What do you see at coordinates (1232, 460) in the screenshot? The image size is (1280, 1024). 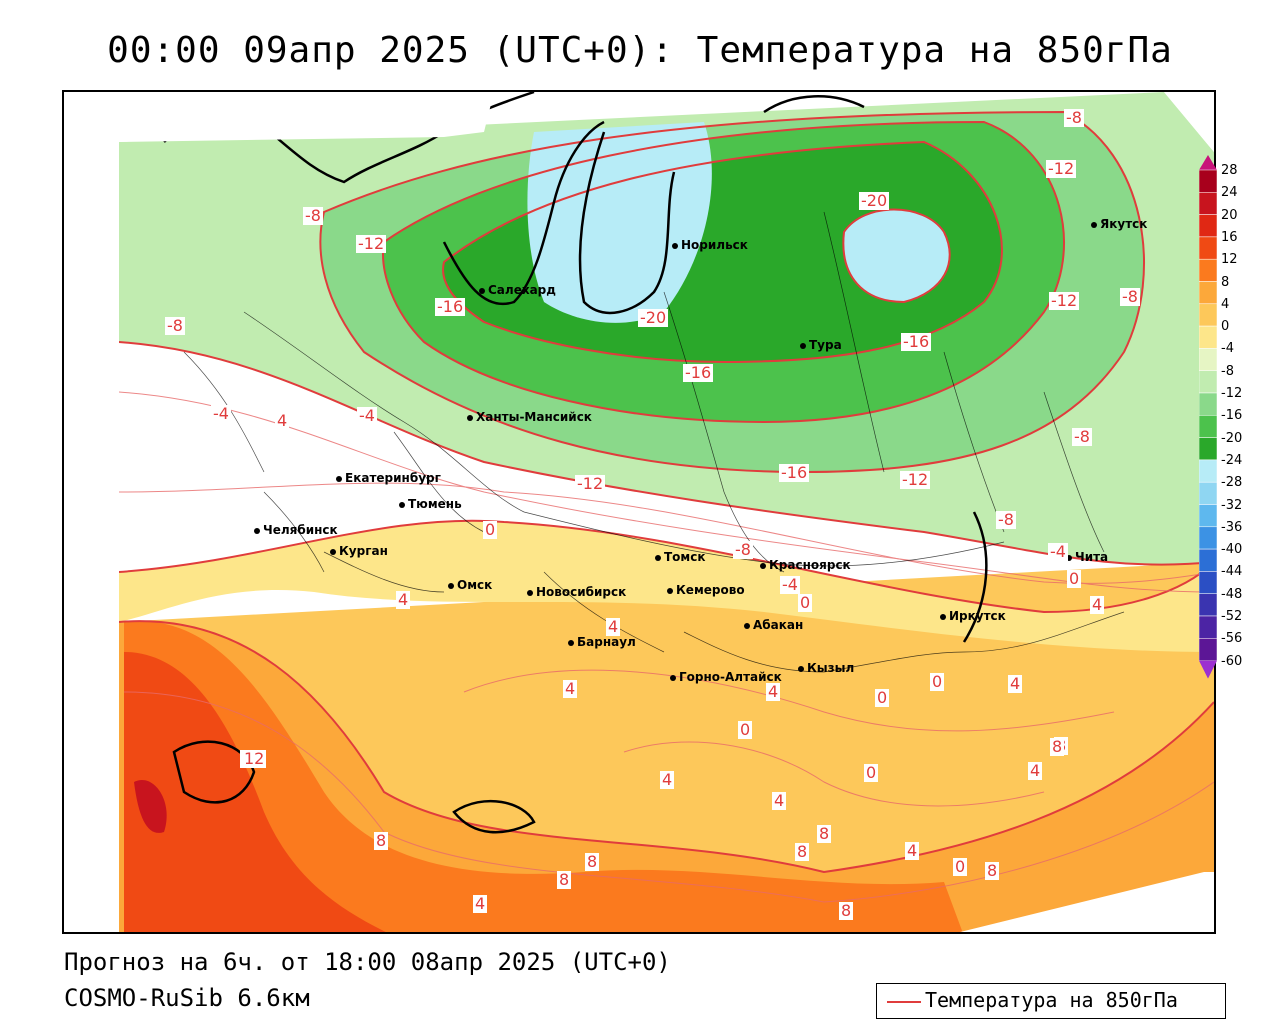 I see `colorbar-tick-label: -24` at bounding box center [1232, 460].